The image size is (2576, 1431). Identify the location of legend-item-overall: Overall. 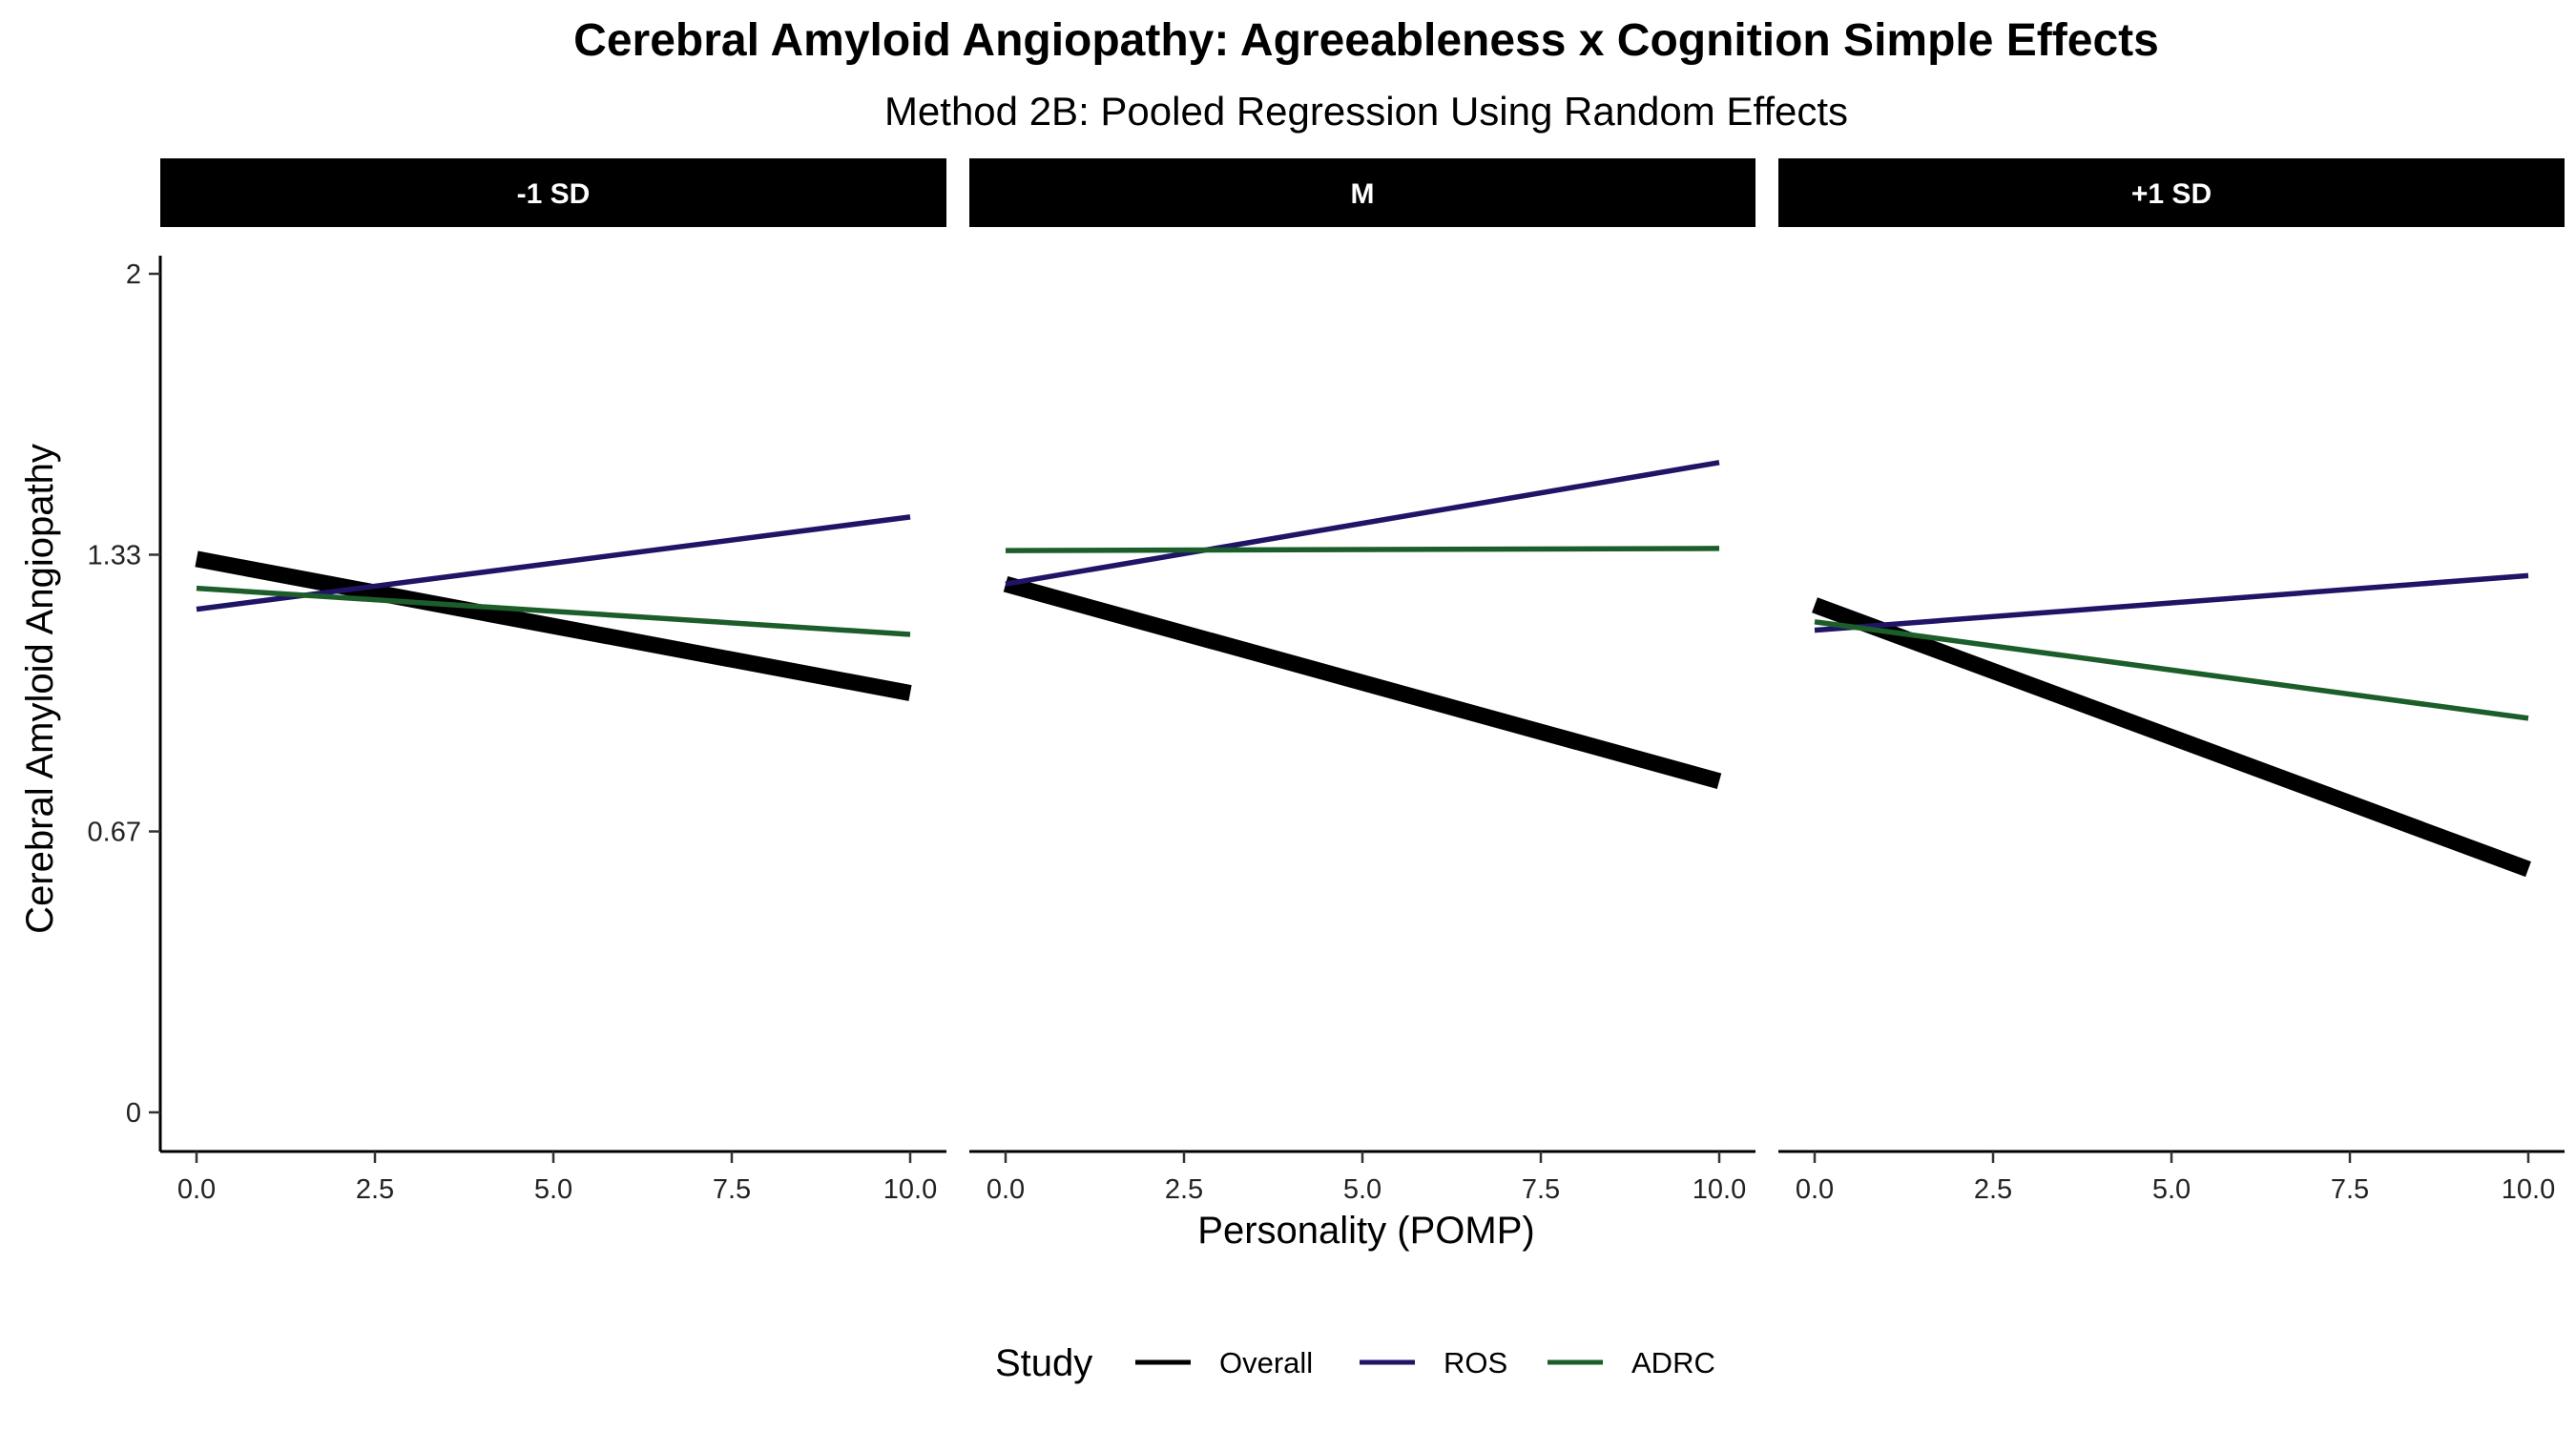
(1224, 1362).